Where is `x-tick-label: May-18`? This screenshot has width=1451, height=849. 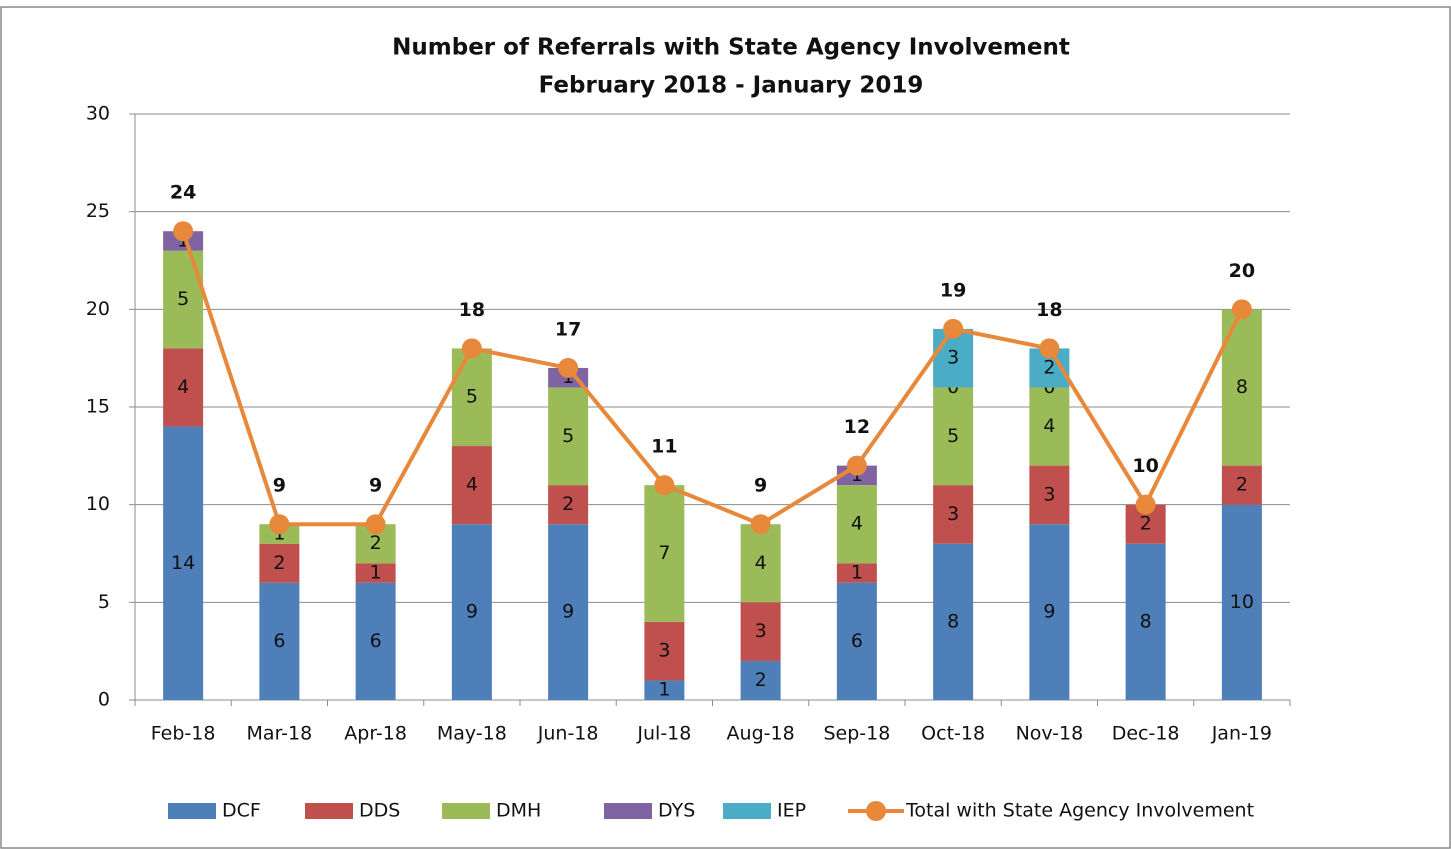 x-tick-label: May-18 is located at coordinates (472, 734).